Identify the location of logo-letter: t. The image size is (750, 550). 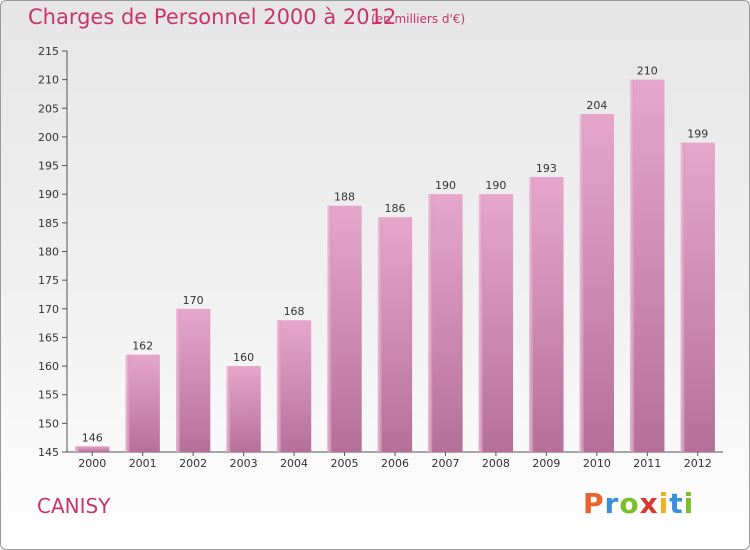
(676, 503).